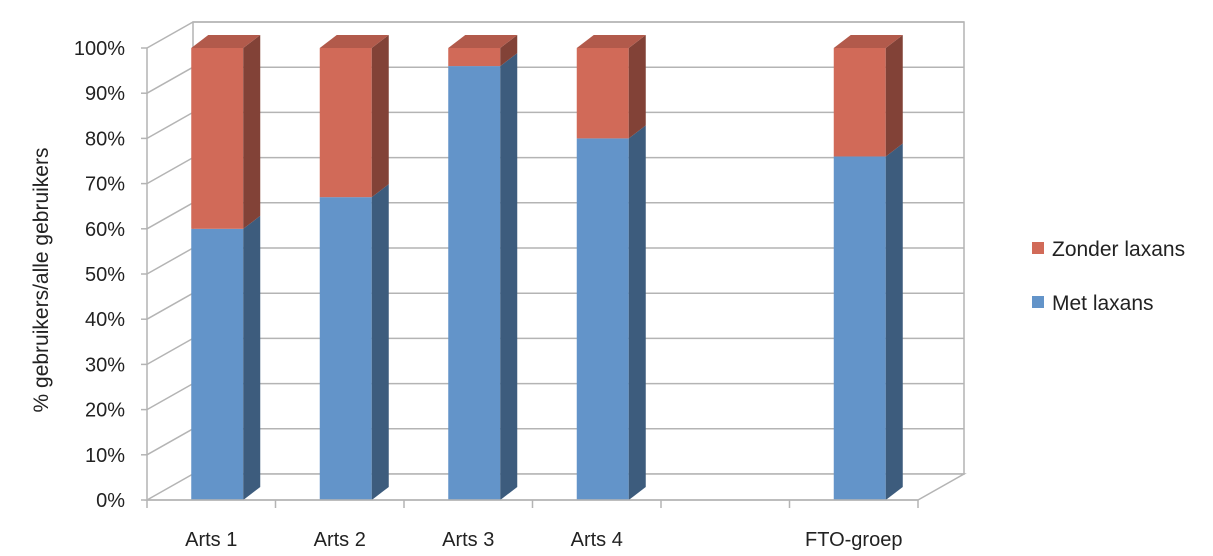 The width and height of the screenshot is (1213, 556). I want to click on x-axis-ticks: Arts 1 Arts 2 Arts 3 Arts 4 FTO-groep, so click(532, 525).